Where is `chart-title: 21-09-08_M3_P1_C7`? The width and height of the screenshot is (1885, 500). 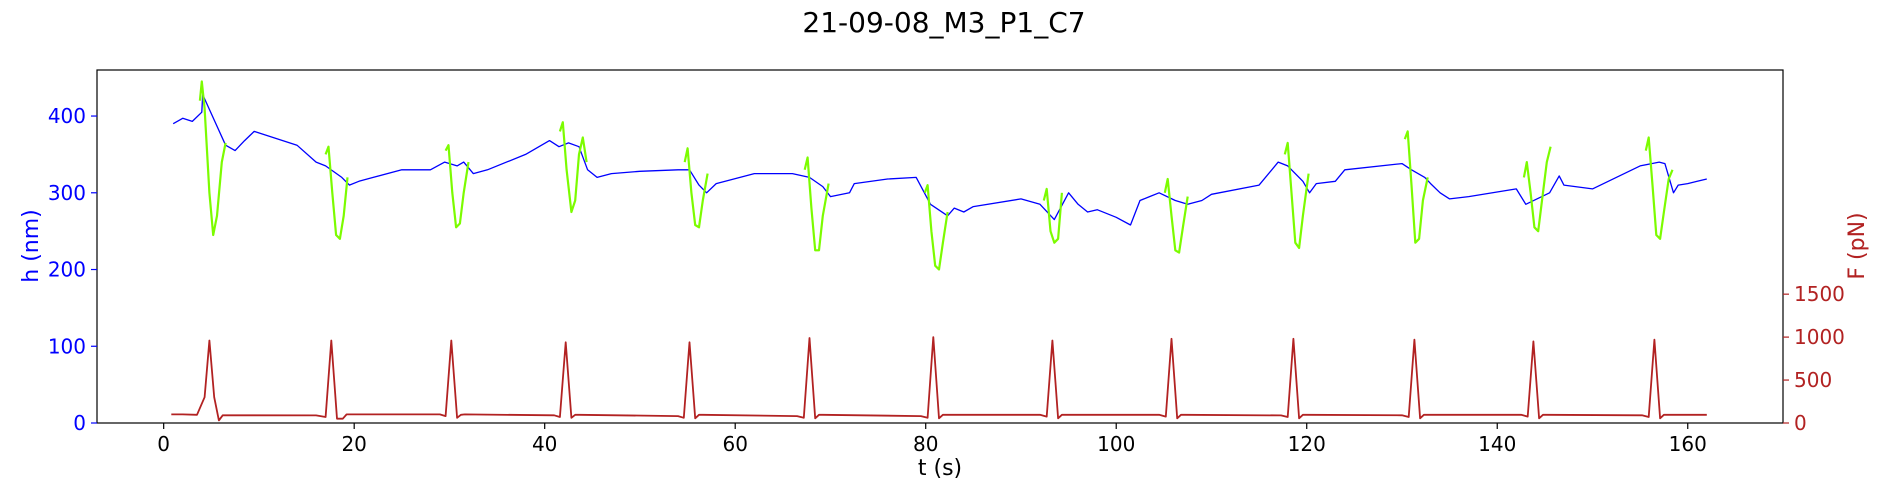
chart-title: 21-09-08_M3_P1_C7 is located at coordinates (943, 22).